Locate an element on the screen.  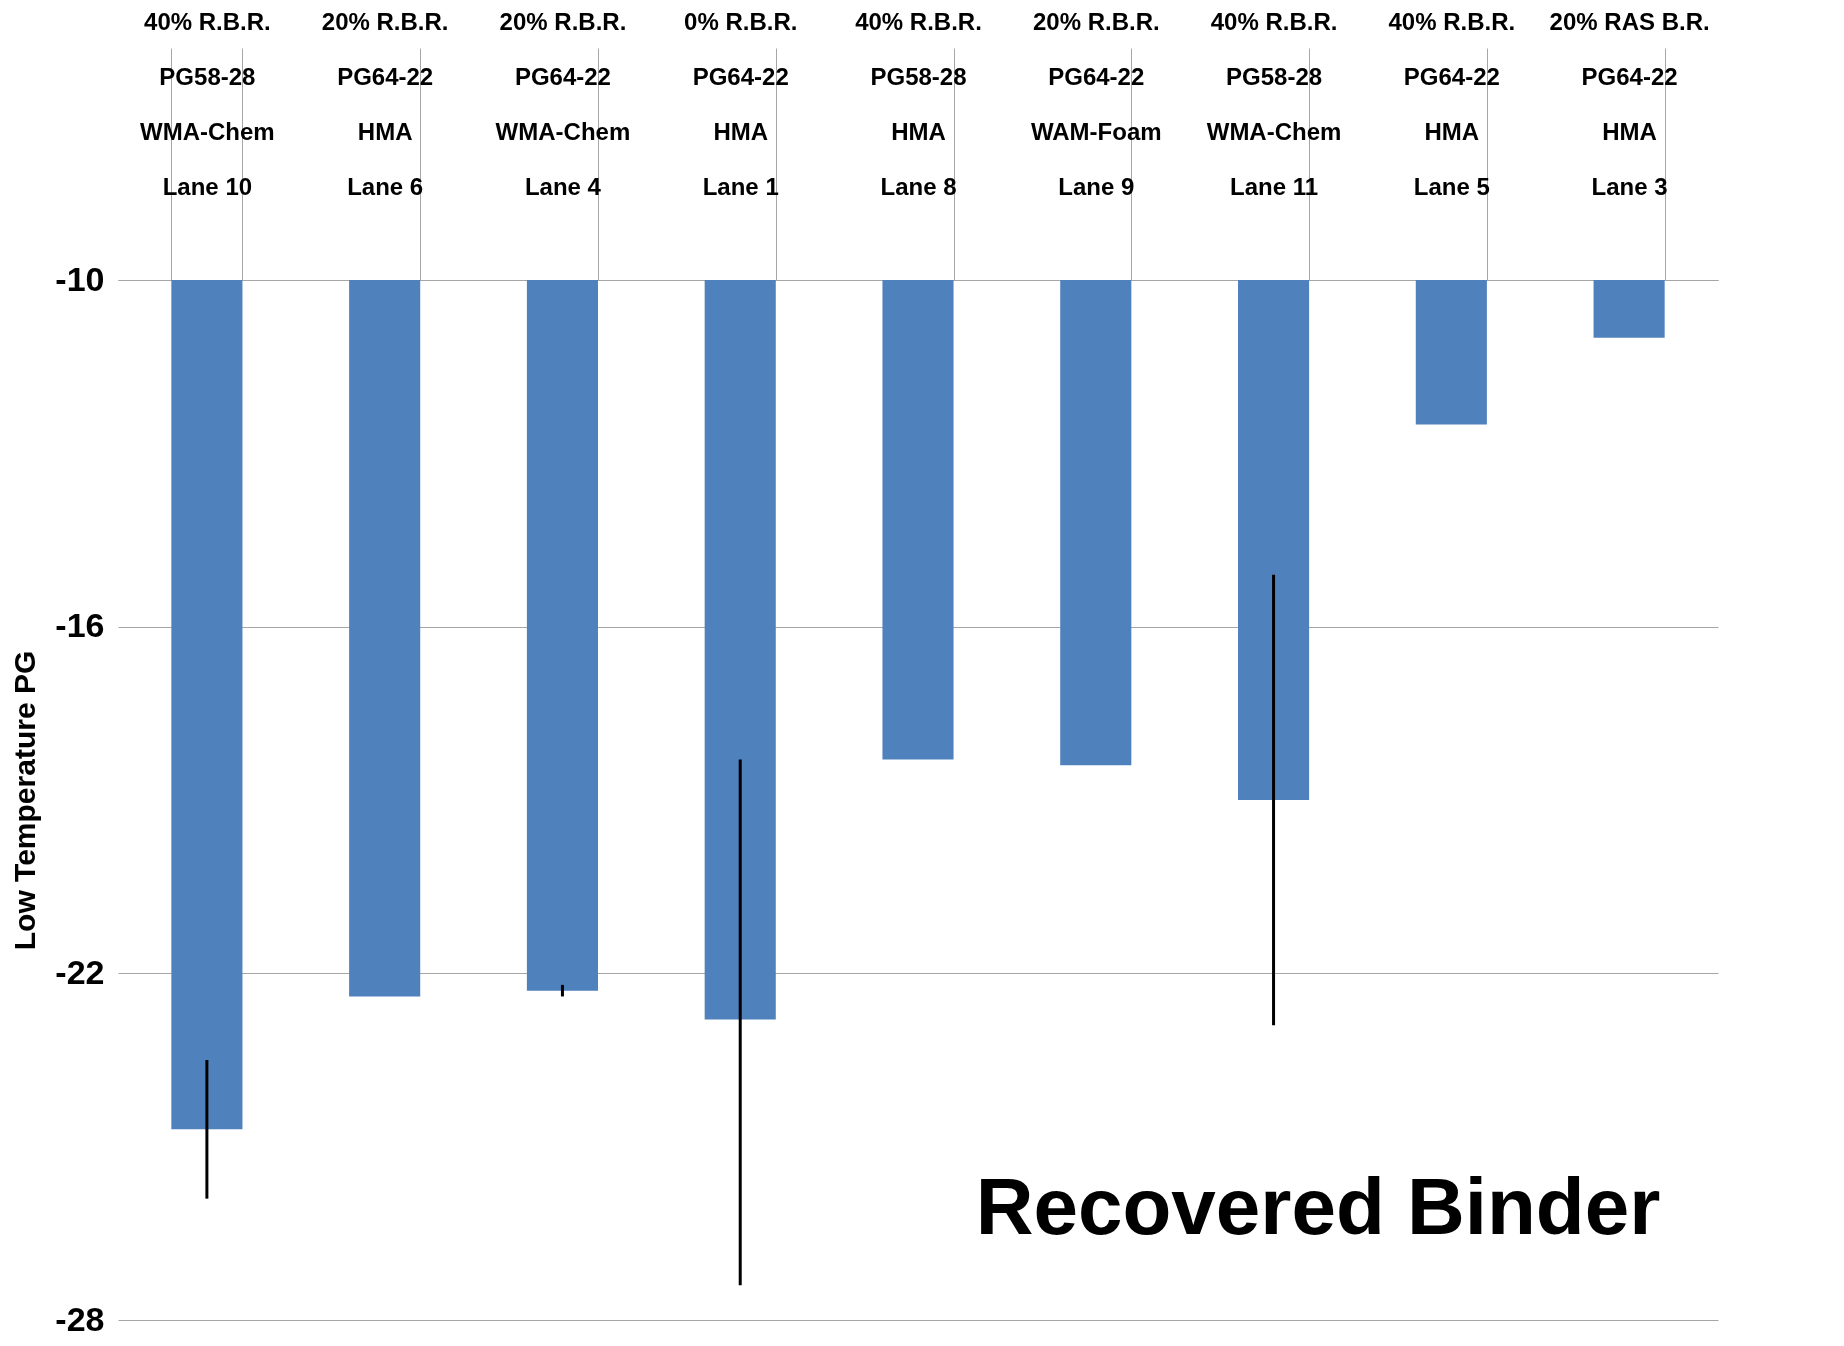
y-tick-label: -16 is located at coordinates (80, 625).